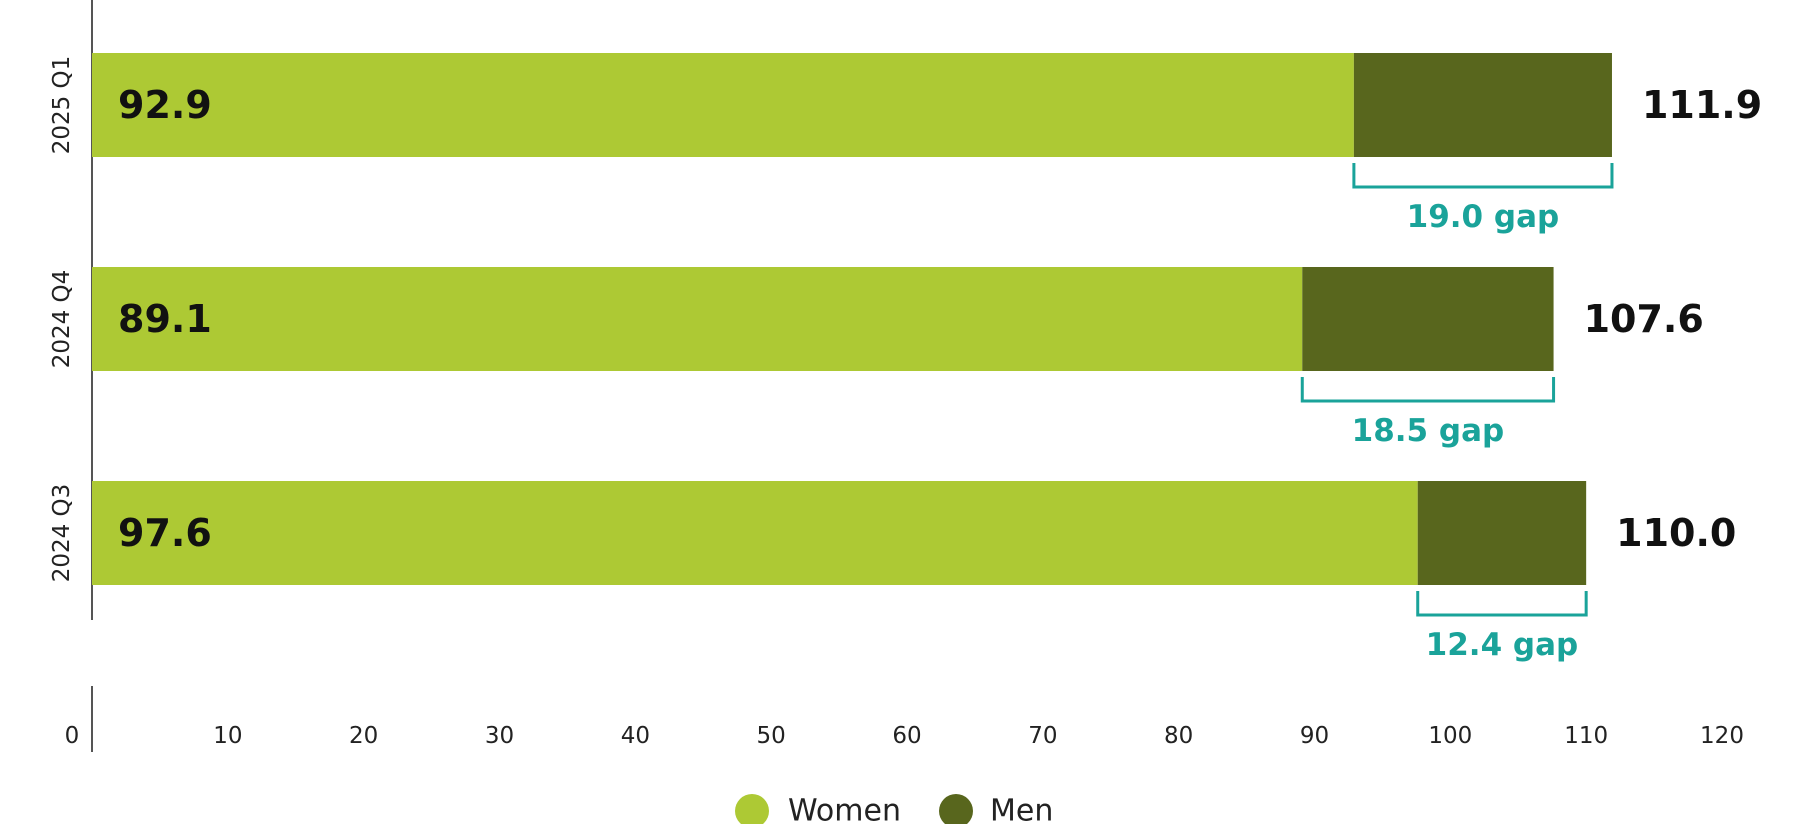  I want to click on x-tick-label: 60, so click(906, 736).